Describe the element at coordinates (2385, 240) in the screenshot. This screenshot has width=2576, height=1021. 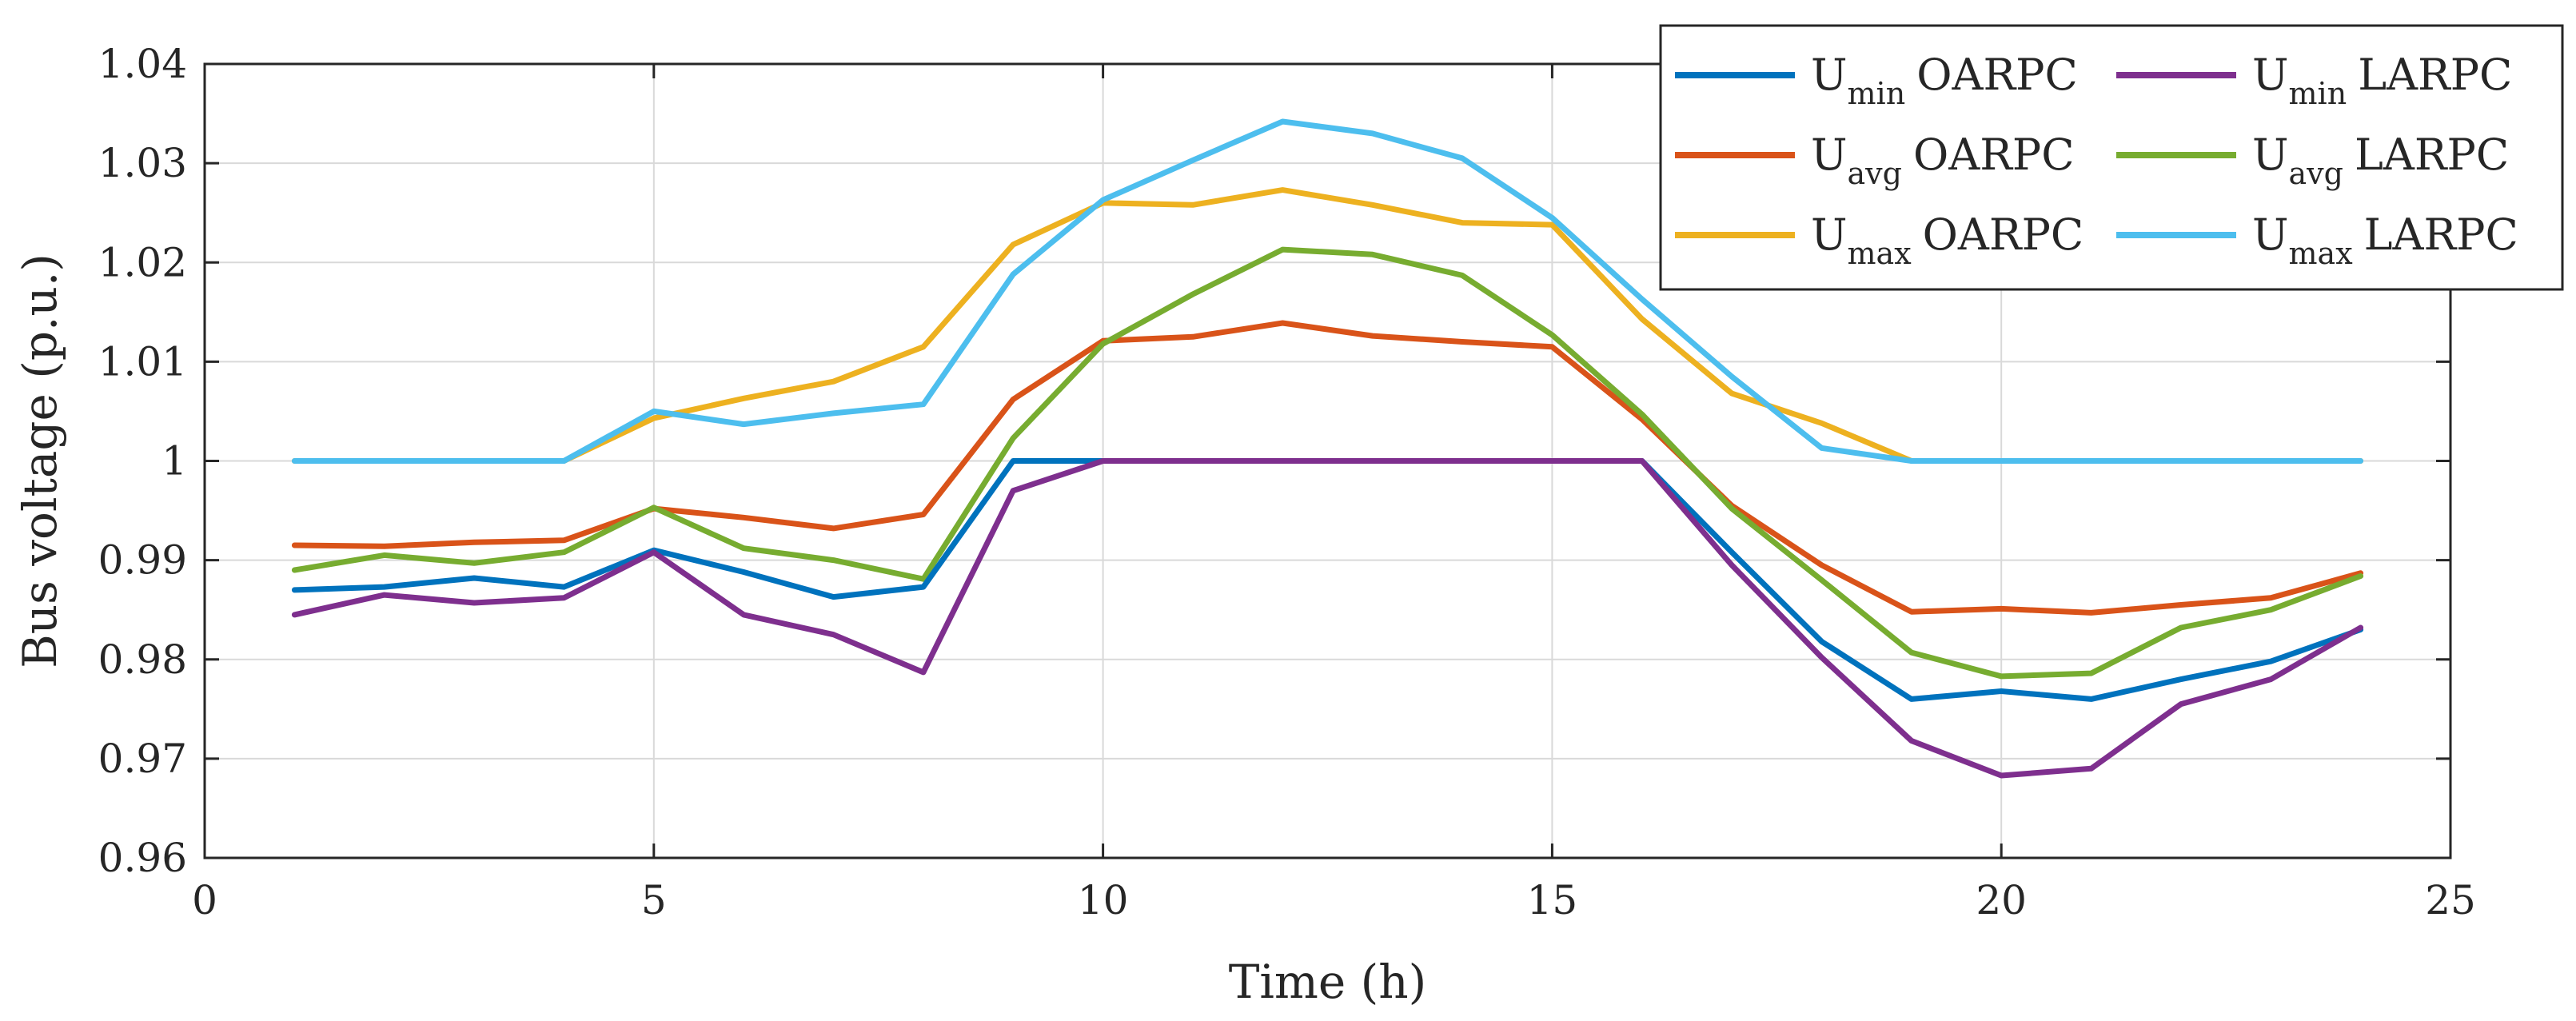
I see `legend-label: Umax LARPC` at that location.